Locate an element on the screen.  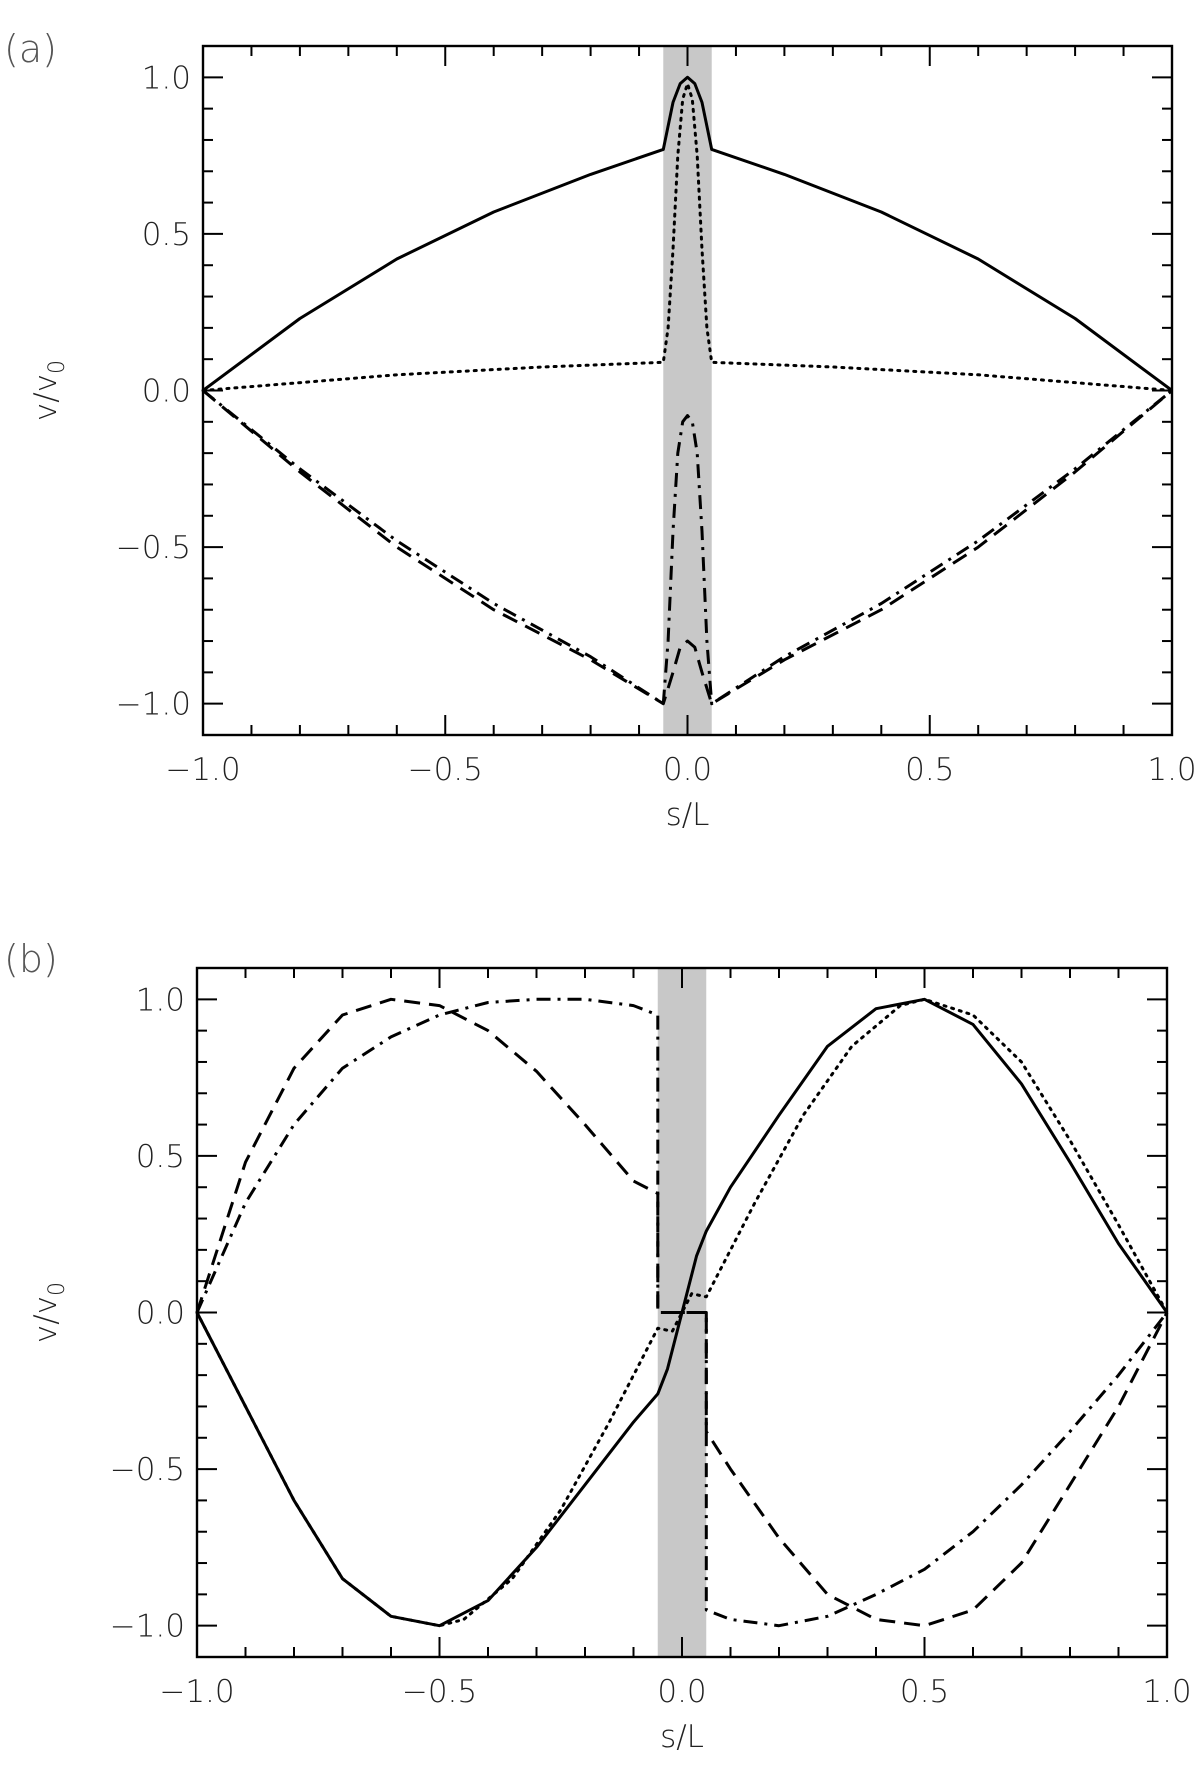
series-line-solid is located at coordinates (687, 233).